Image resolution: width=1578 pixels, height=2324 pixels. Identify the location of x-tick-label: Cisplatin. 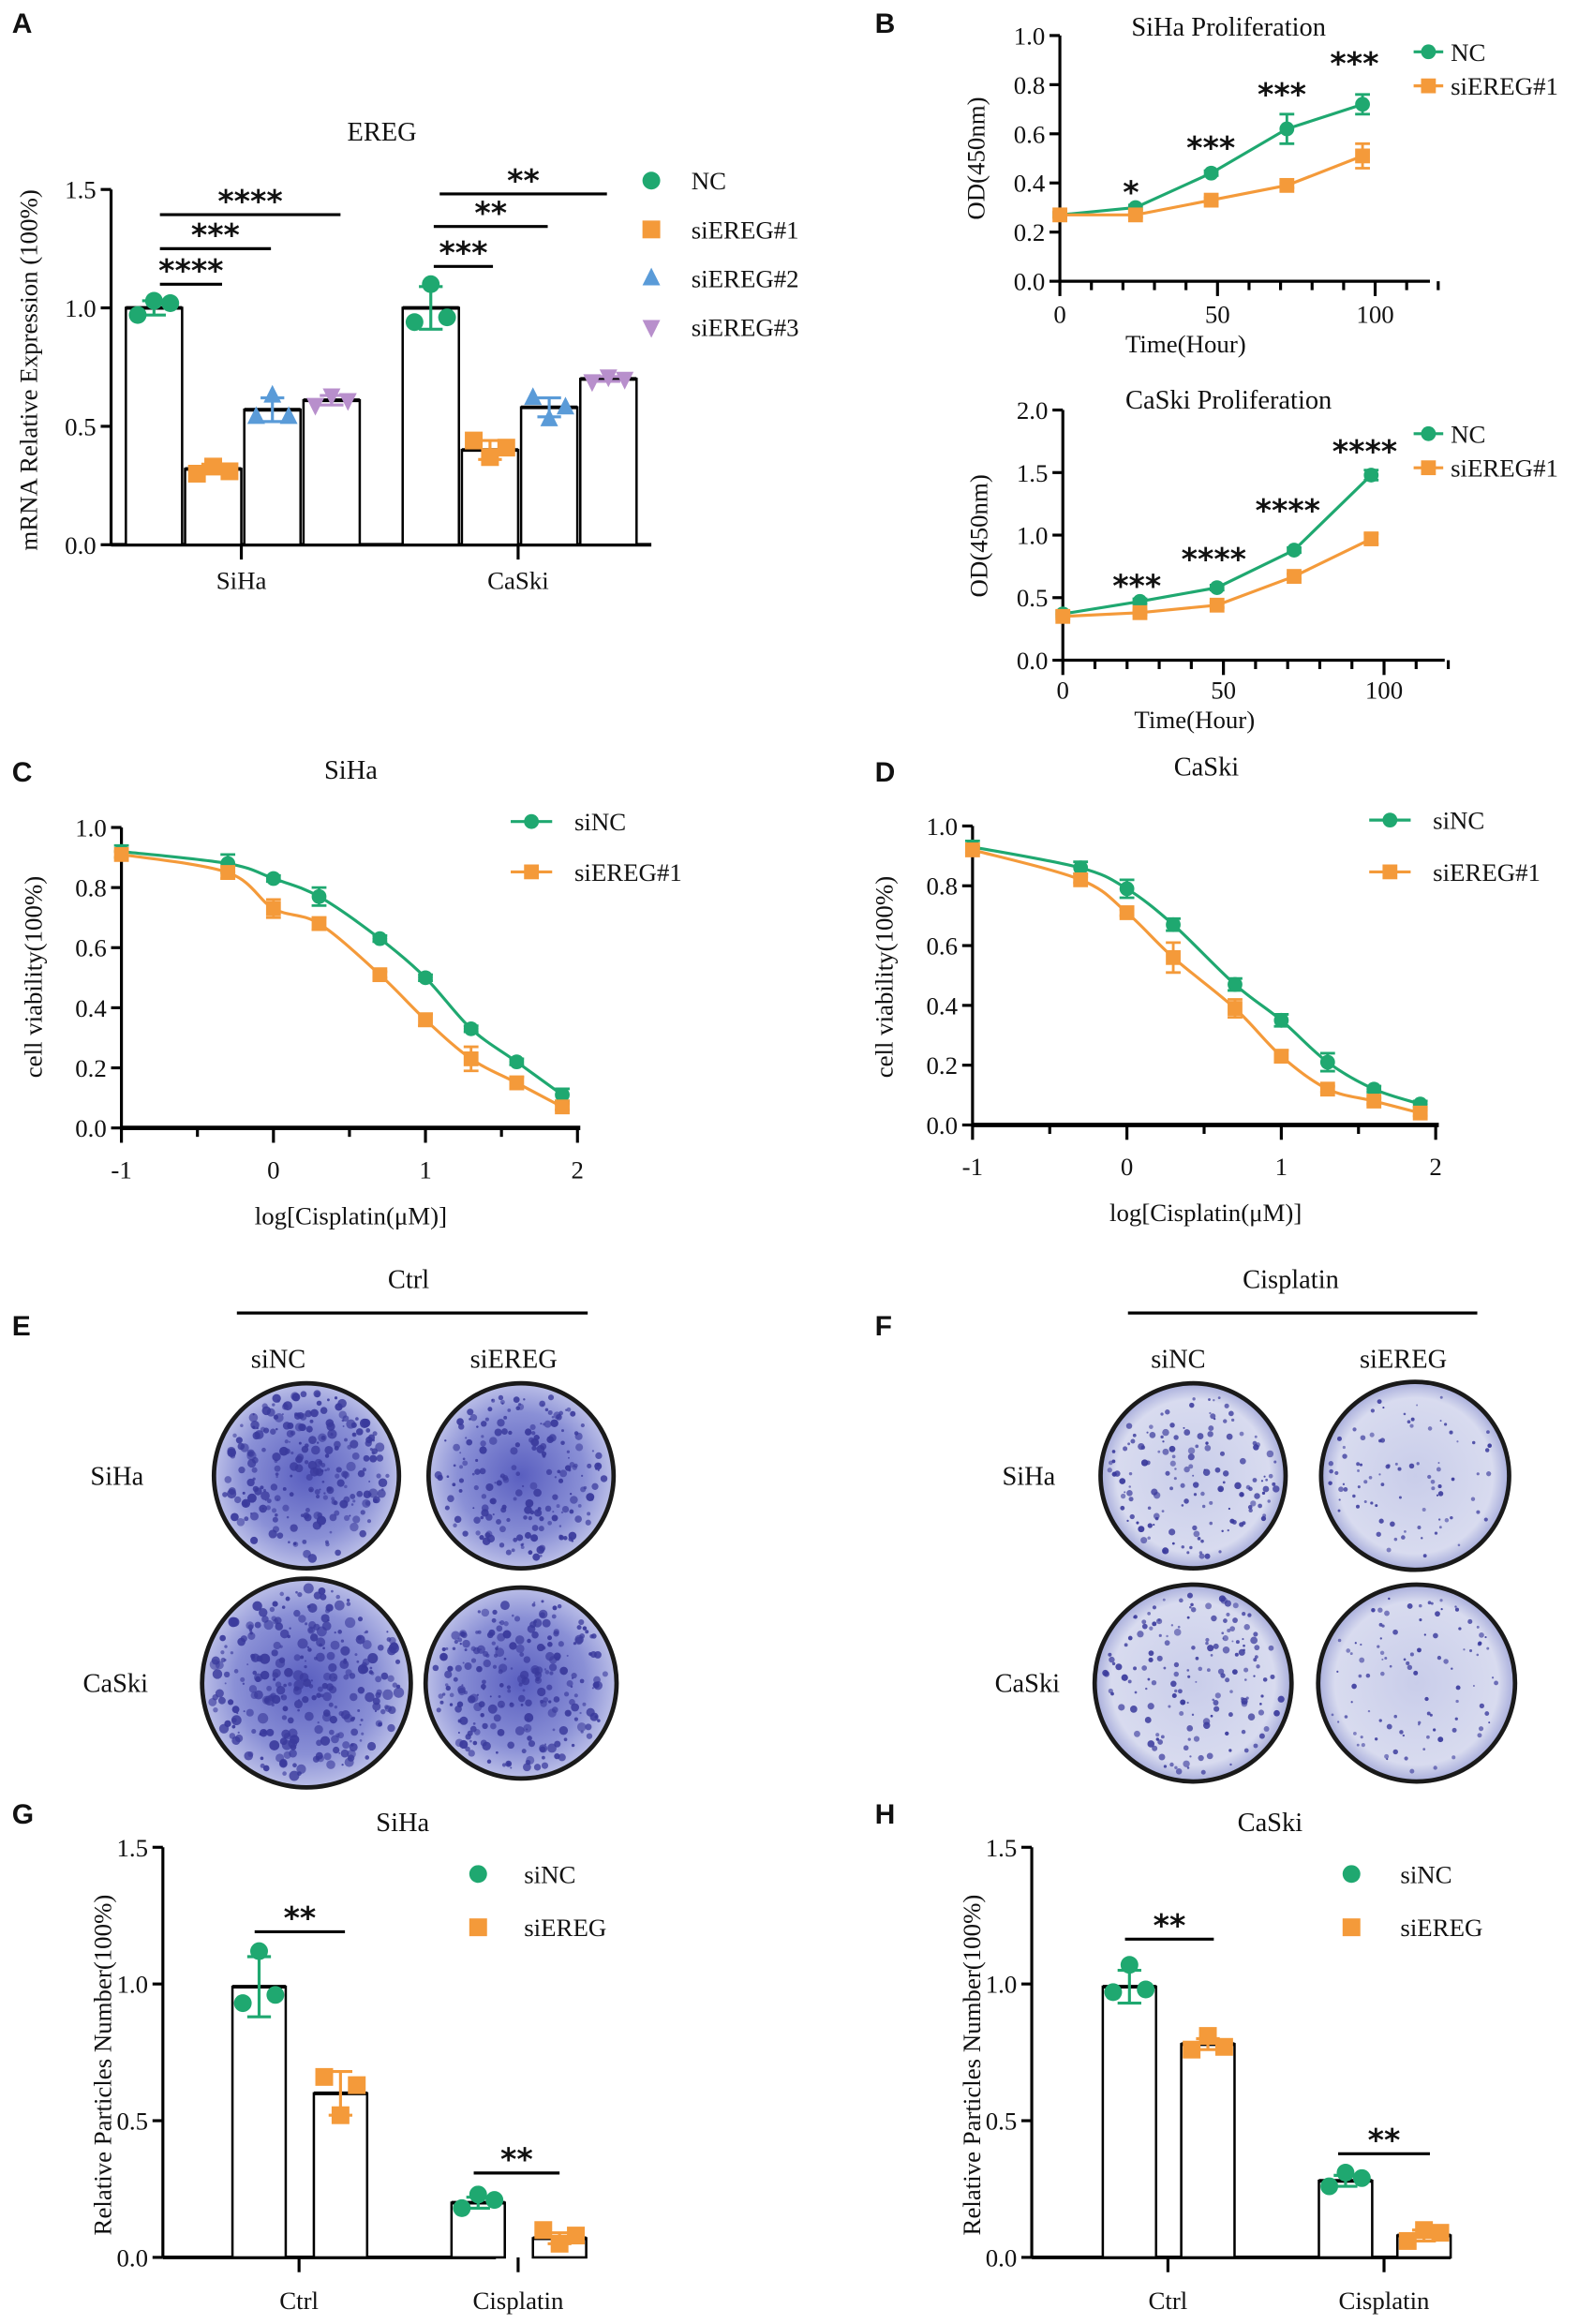
(1385, 2301).